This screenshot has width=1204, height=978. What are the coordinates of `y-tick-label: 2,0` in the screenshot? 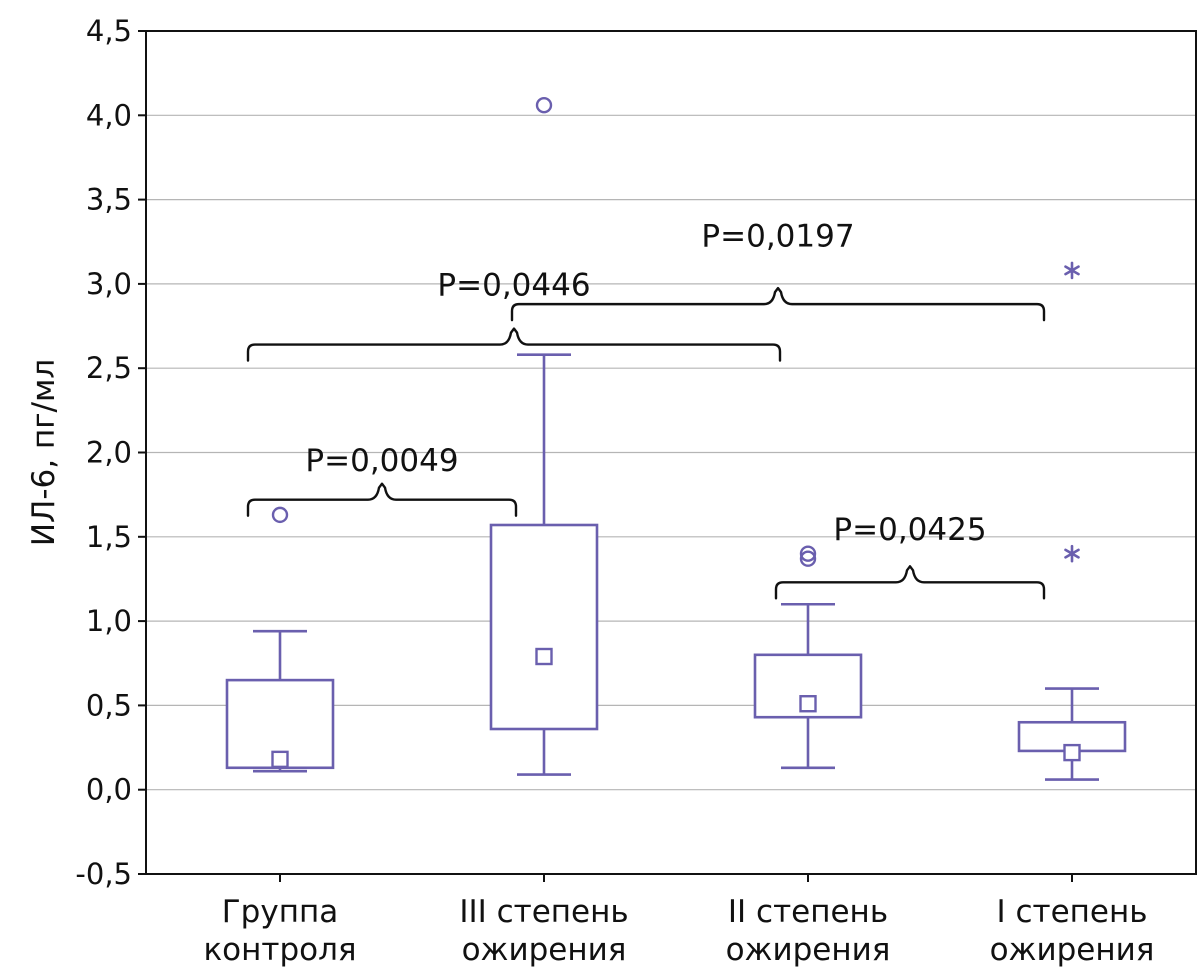 It's located at (109, 453).